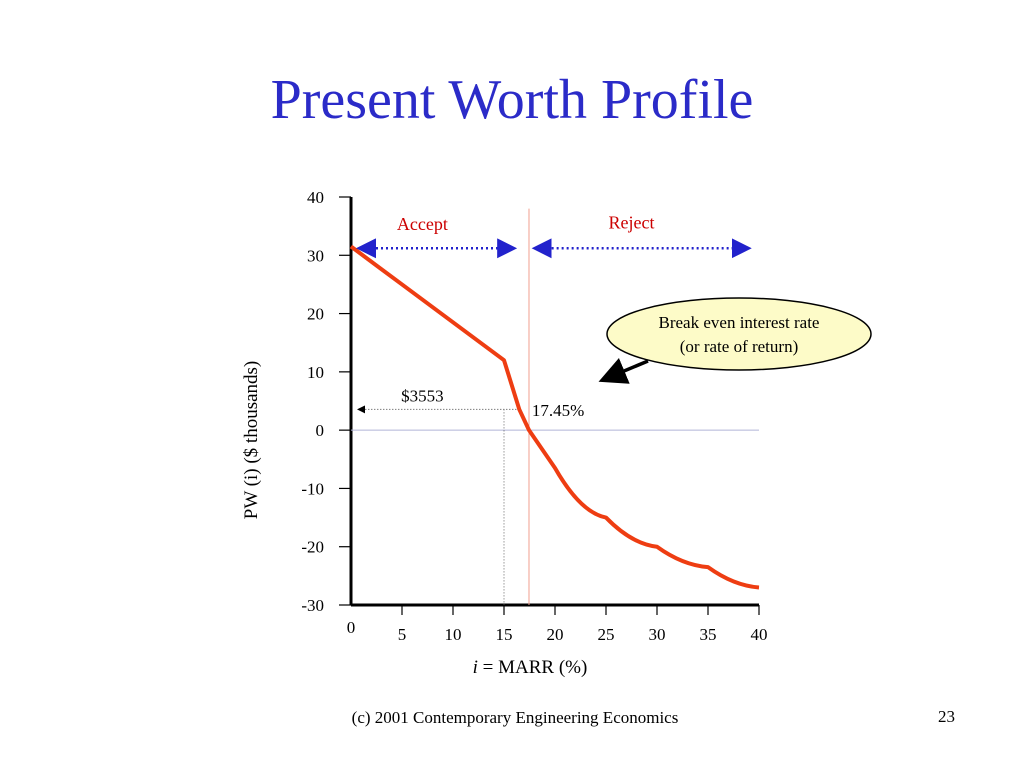  What do you see at coordinates (312, 605) in the screenshot?
I see `y-tick-label: -30` at bounding box center [312, 605].